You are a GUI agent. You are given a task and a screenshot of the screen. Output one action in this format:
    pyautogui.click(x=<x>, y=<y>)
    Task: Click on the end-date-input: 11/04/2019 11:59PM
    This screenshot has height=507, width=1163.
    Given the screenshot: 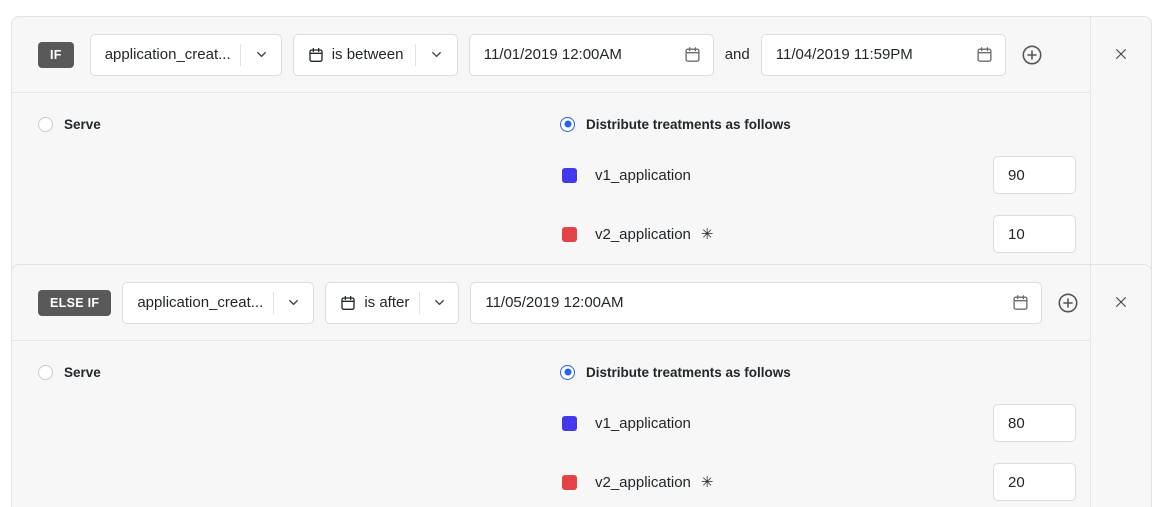 What is the action you would take?
    pyautogui.click(x=883, y=54)
    